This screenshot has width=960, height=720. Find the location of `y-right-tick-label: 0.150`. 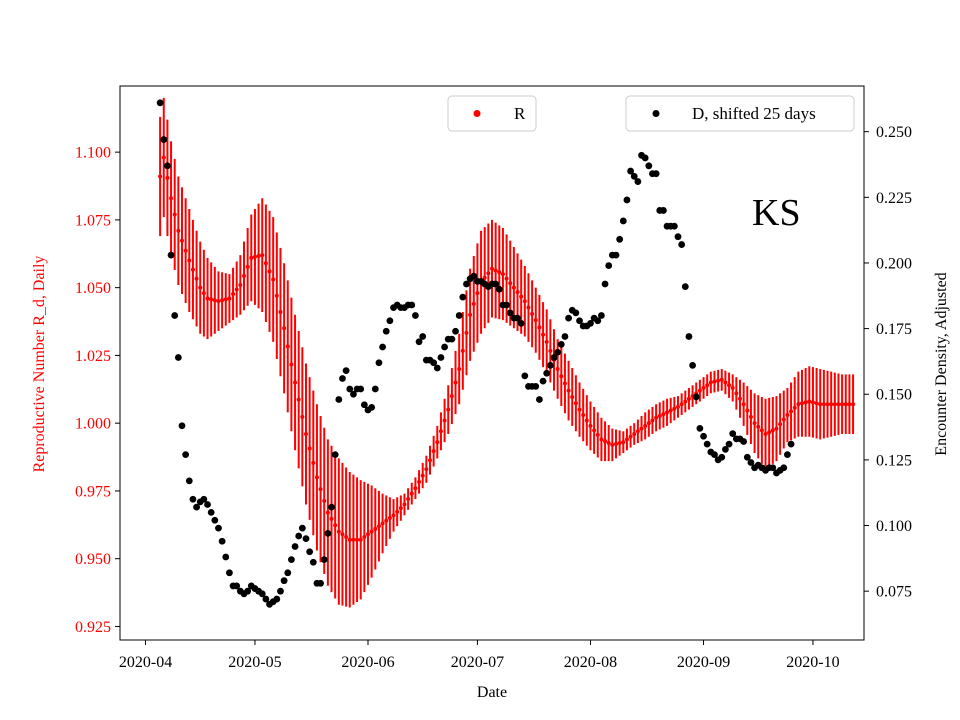

y-right-tick-label: 0.150 is located at coordinates (894, 395).